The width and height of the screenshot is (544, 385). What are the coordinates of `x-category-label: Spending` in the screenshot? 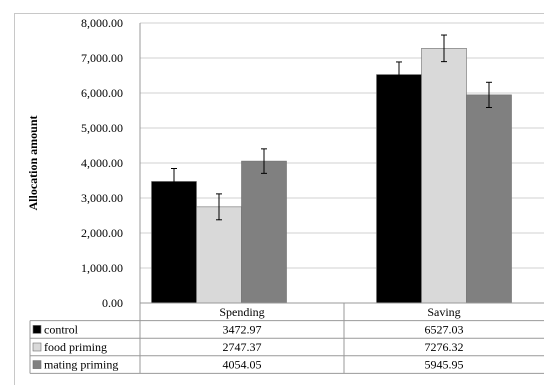 It's located at (241, 312).